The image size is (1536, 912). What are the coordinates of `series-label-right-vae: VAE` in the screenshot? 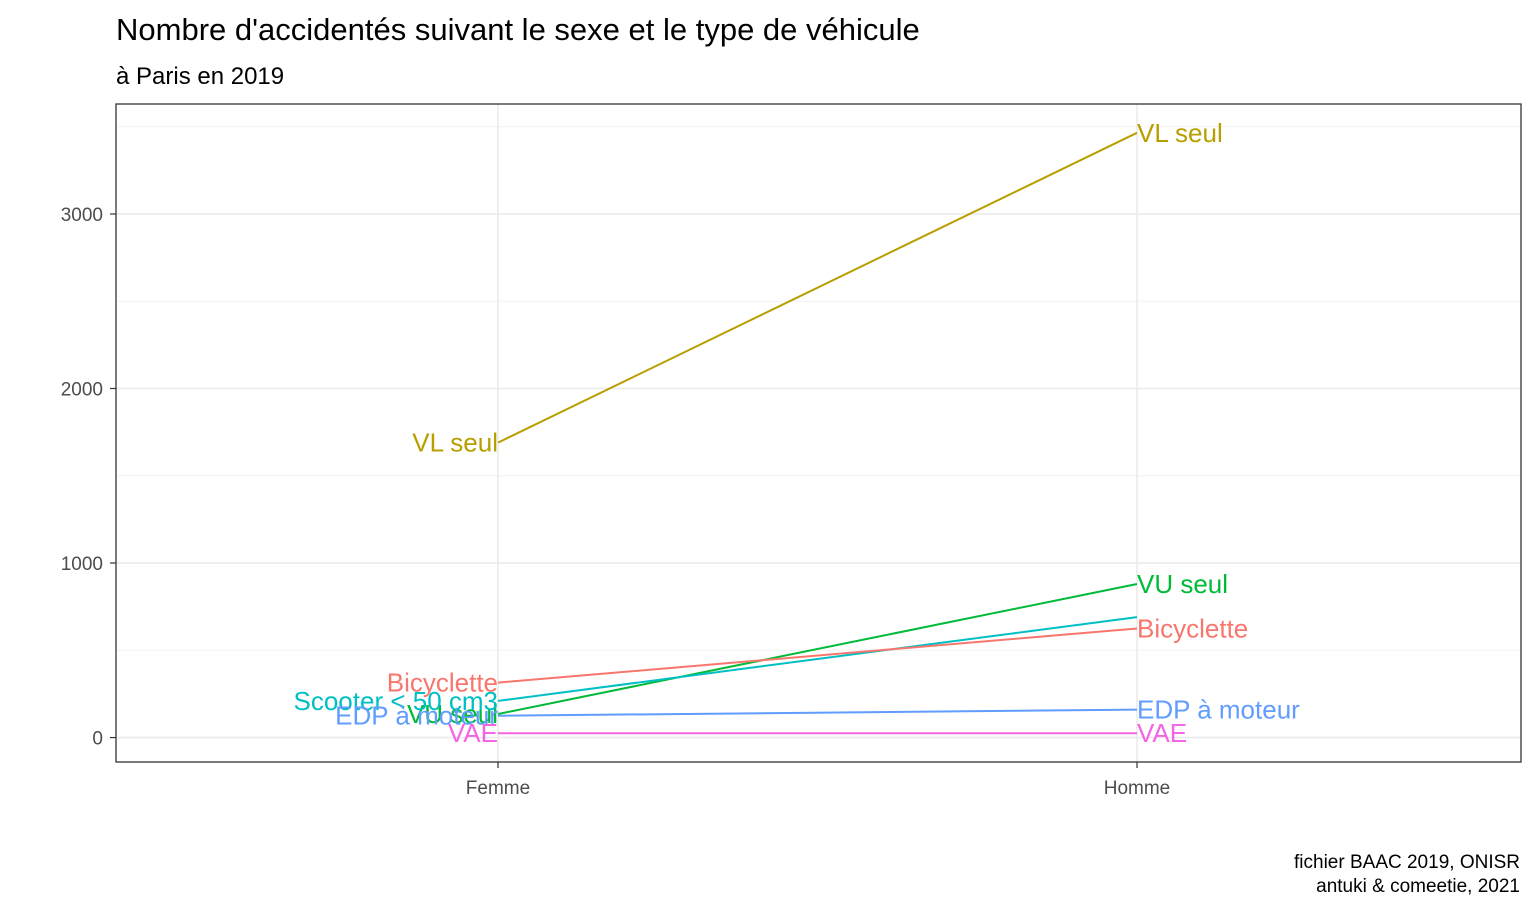 It's located at (1162, 733).